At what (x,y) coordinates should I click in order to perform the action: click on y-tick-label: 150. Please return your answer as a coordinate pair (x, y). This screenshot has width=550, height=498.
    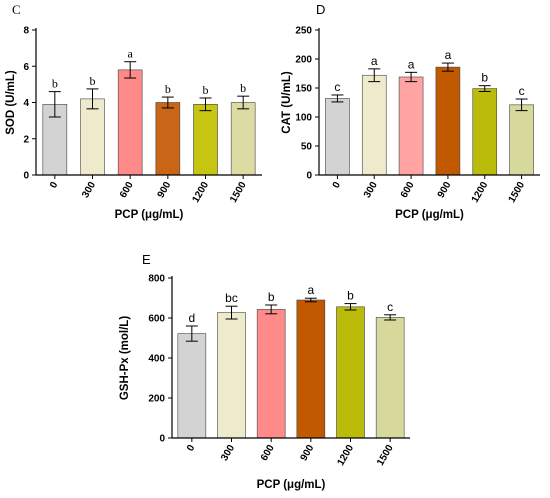
    Looking at the image, I should click on (303, 89).